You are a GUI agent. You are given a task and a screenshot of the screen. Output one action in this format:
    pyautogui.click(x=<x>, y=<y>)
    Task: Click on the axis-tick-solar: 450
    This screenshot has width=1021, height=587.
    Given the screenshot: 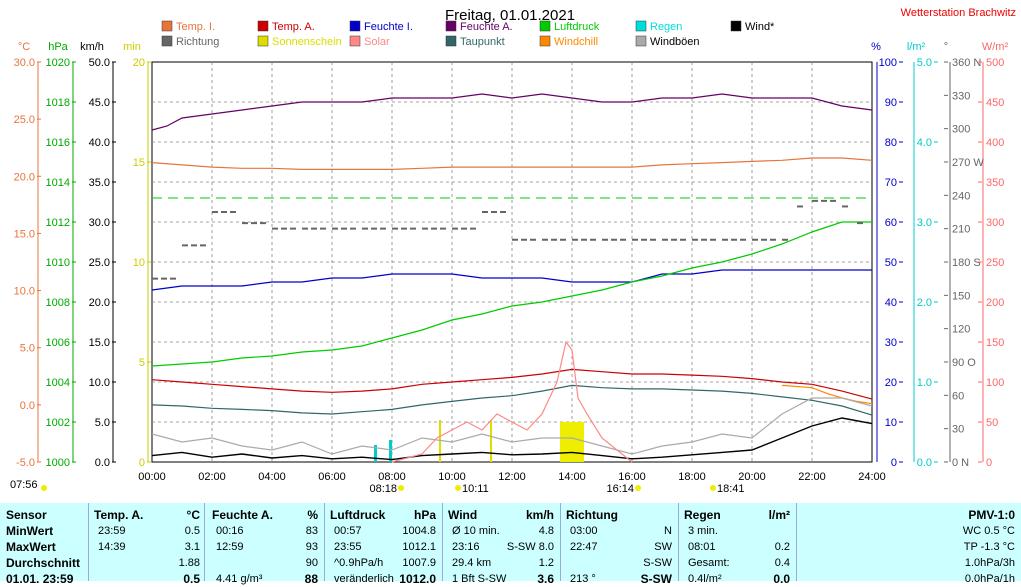 What is the action you would take?
    pyautogui.click(x=995, y=103)
    